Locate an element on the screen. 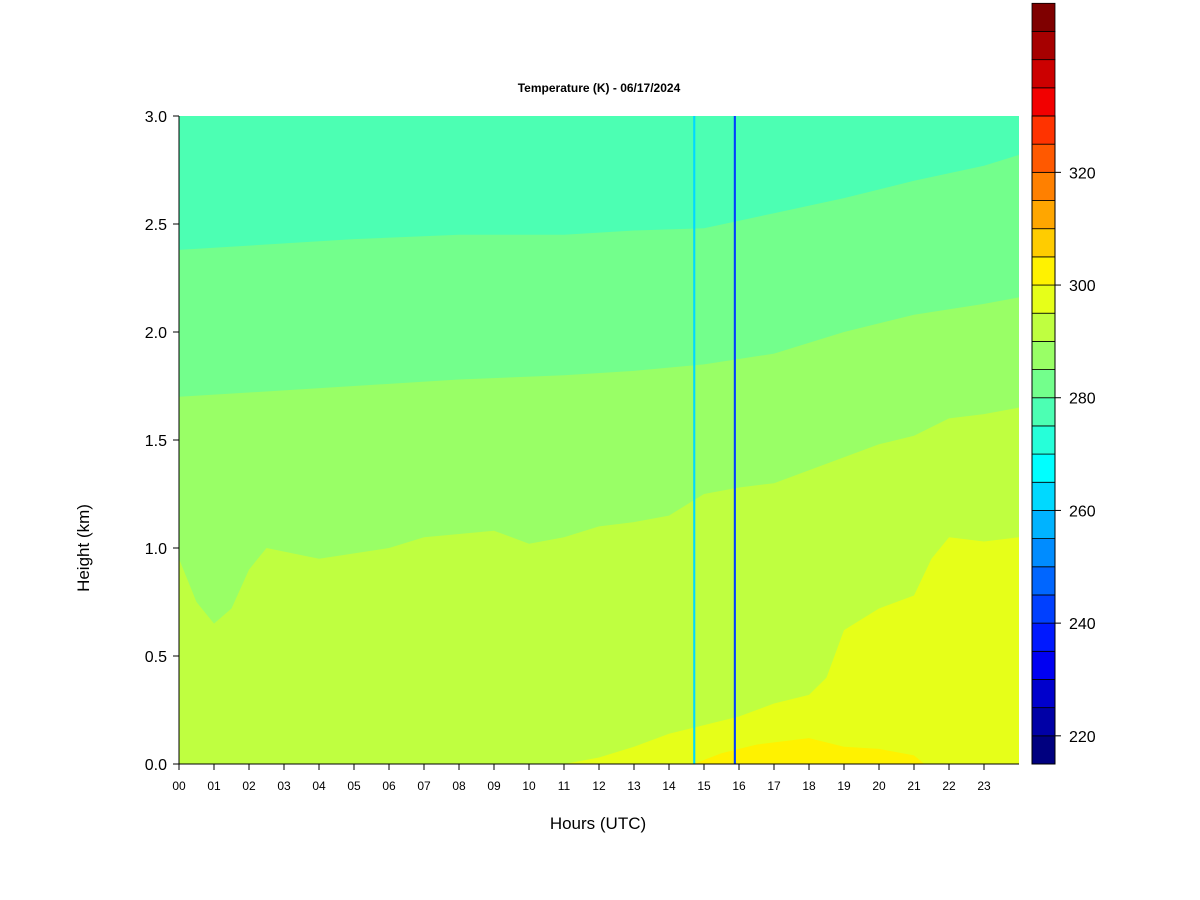  y-axis: 0.0 0.5 1.0 1.5 2.0 2.5 3.0 is located at coordinates (162, 441).